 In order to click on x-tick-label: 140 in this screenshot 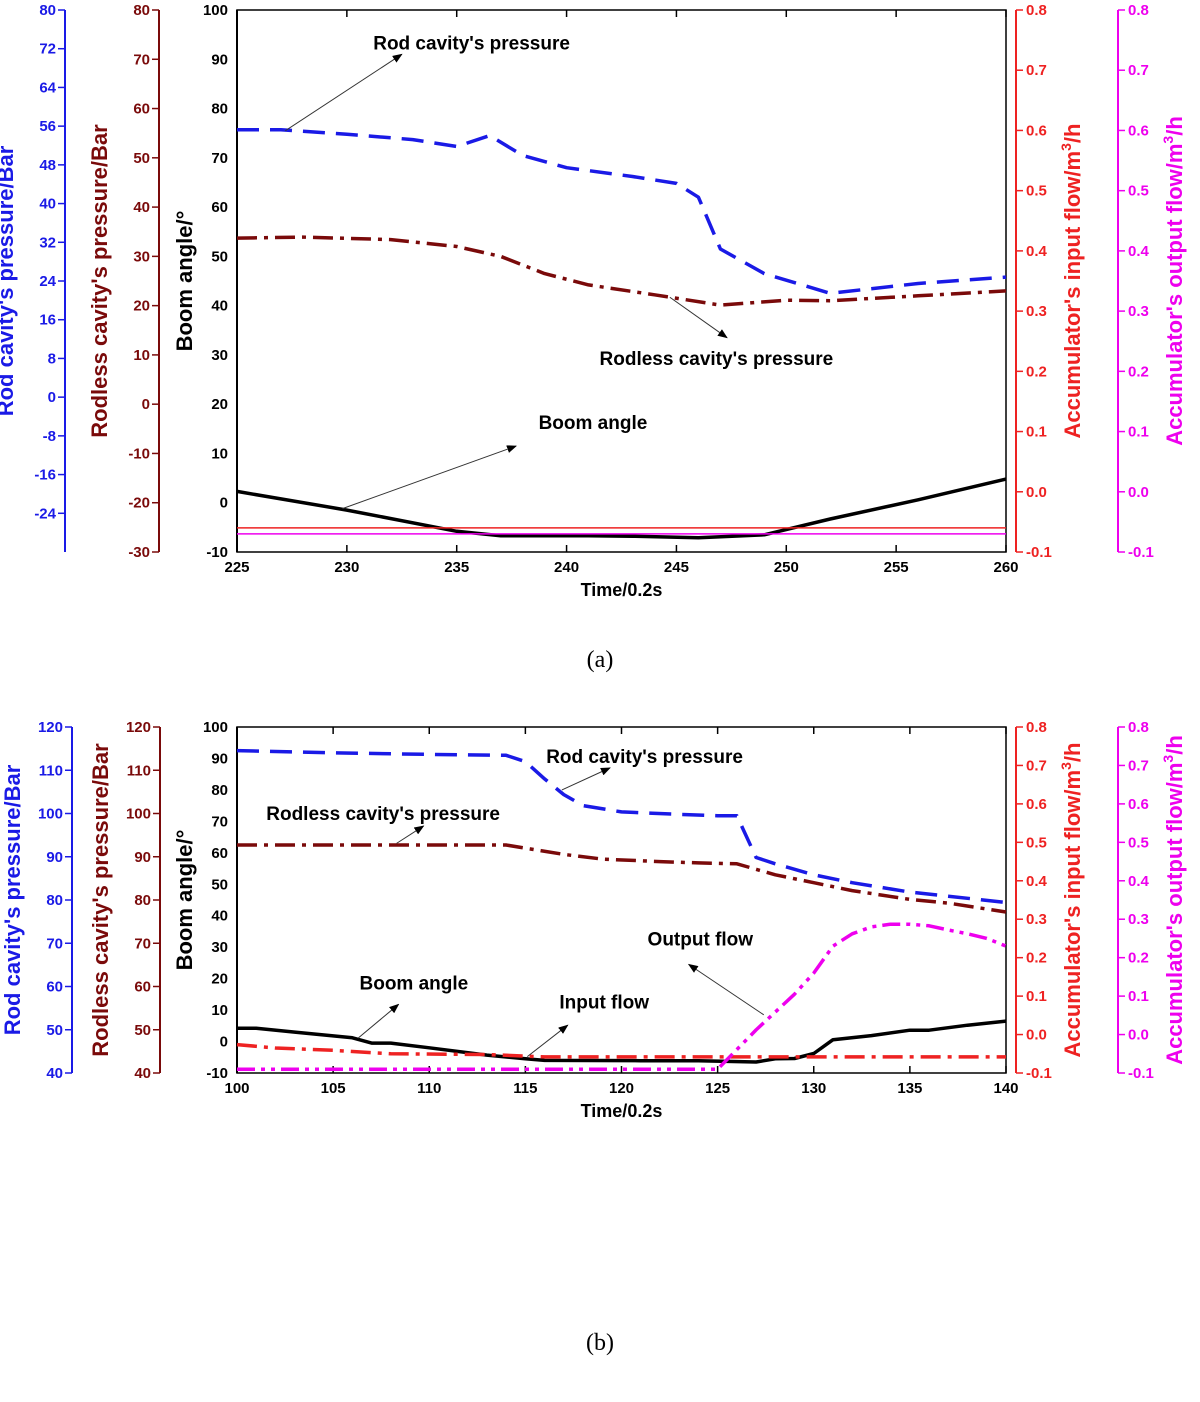, I will do `click(1005, 1088)`.